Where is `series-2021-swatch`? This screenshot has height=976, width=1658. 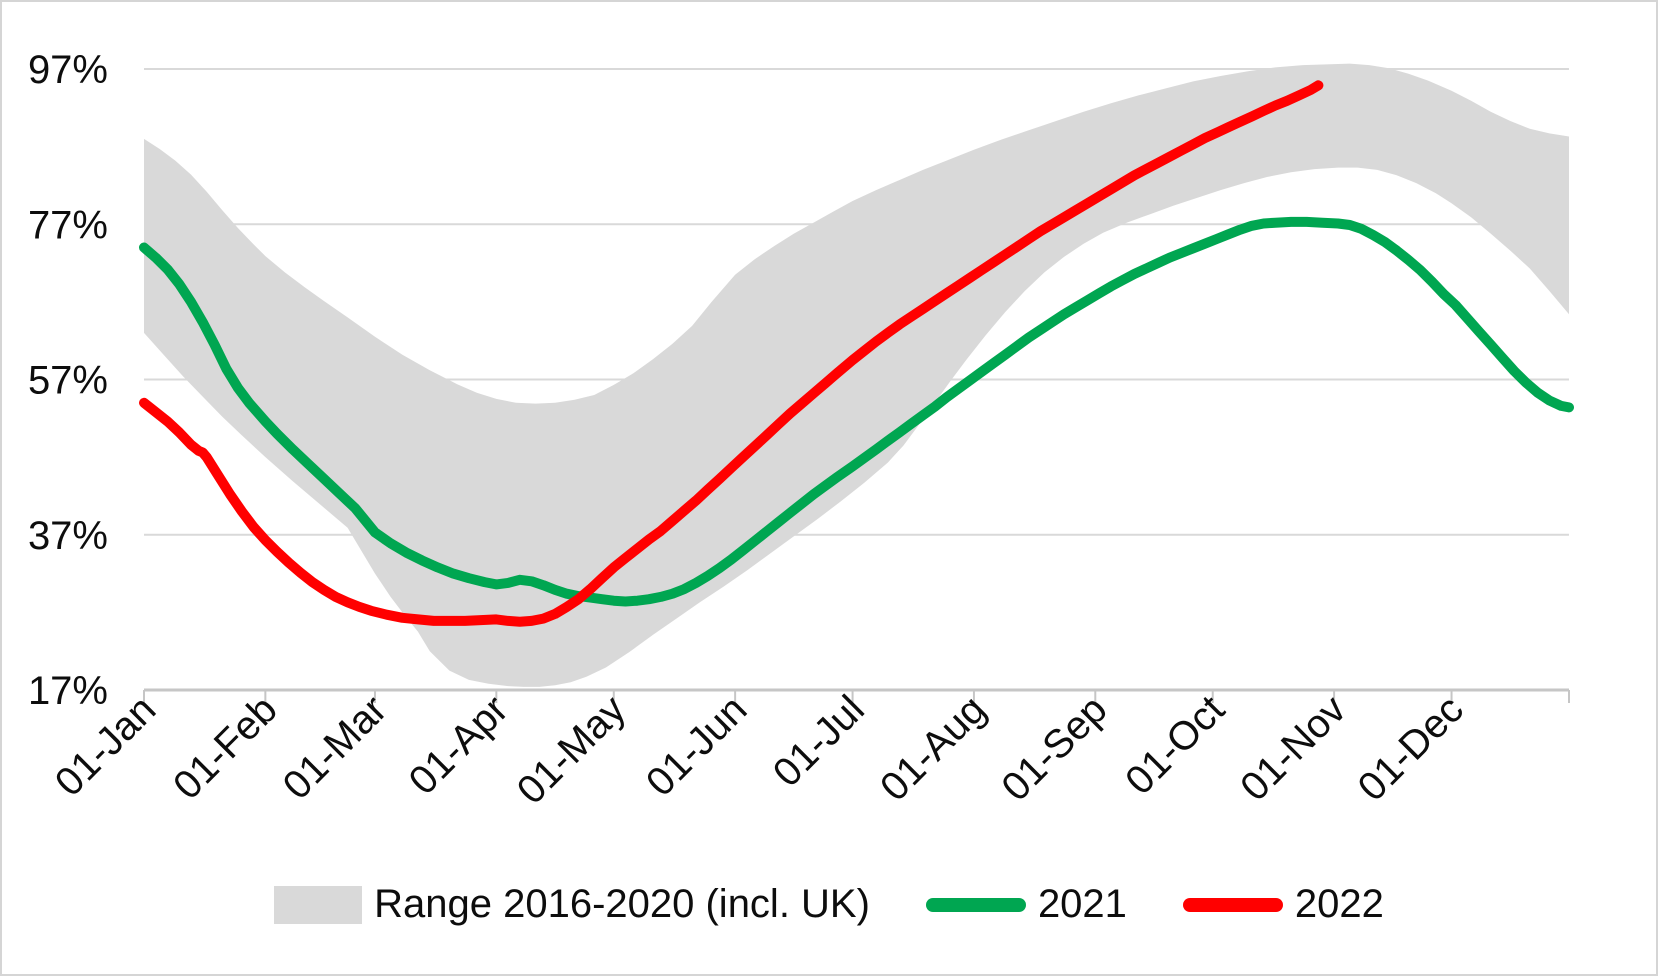
series-2021-swatch is located at coordinates (975, 904).